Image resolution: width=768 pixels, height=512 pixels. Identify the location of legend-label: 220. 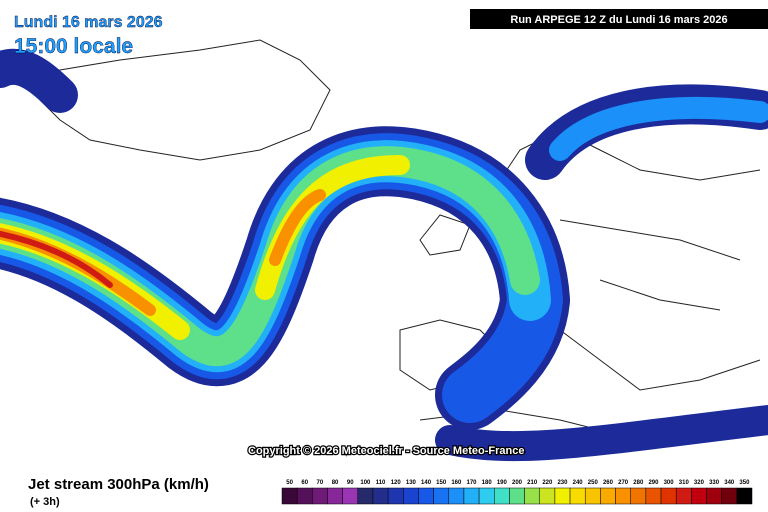
(547, 483).